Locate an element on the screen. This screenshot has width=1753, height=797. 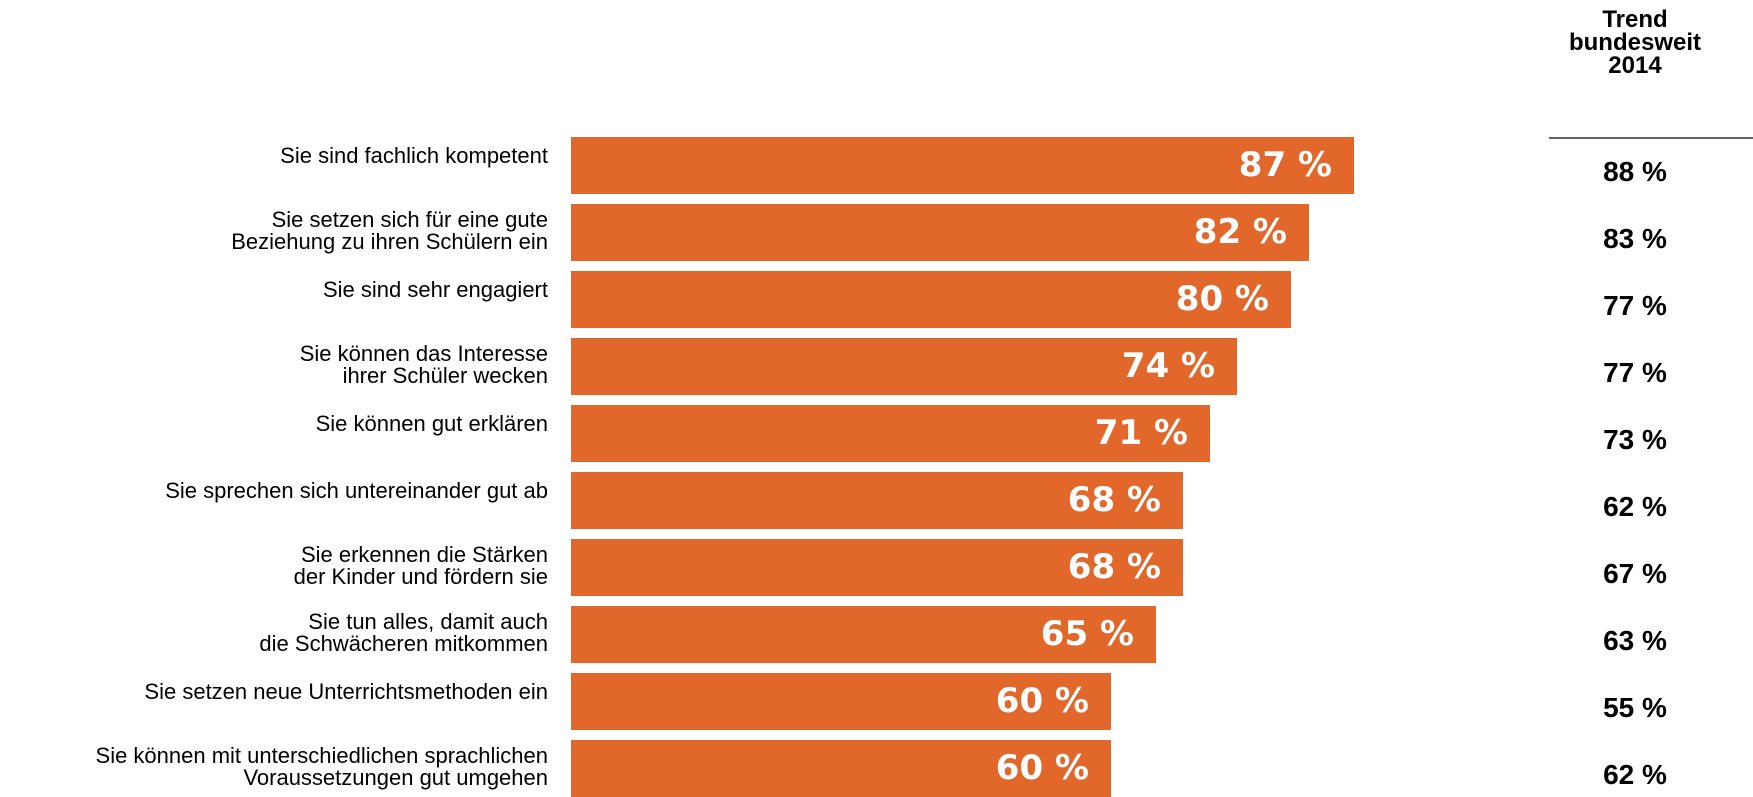
category-label-line: Sie tun alles, damit auch is located at coordinates (428, 621).